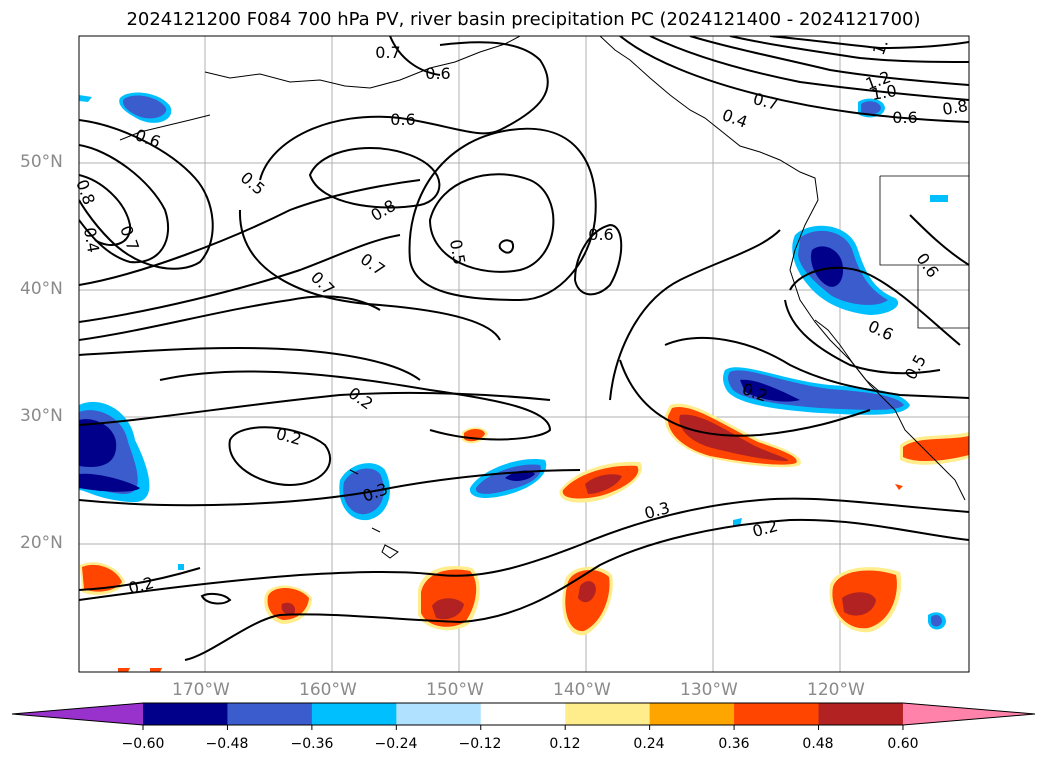 The height and width of the screenshot is (765, 1047). What do you see at coordinates (312, 744) in the screenshot?
I see `colorbar-tick-label: −0.36` at bounding box center [312, 744].